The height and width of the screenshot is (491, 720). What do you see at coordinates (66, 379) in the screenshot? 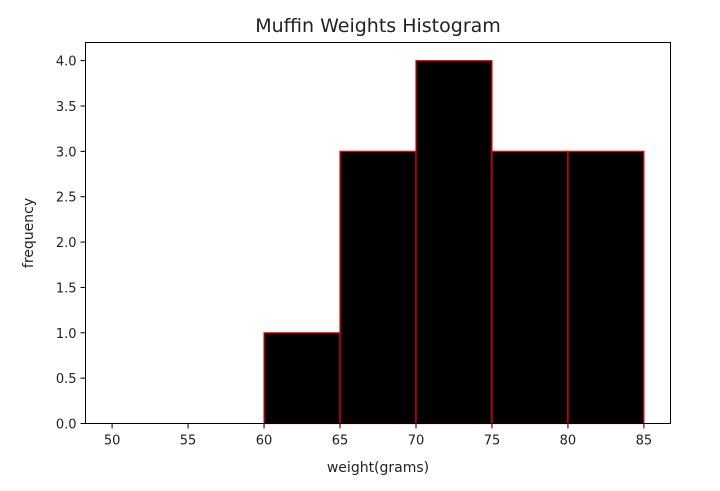
I see `y-tick-label-1: 0.5` at bounding box center [66, 379].